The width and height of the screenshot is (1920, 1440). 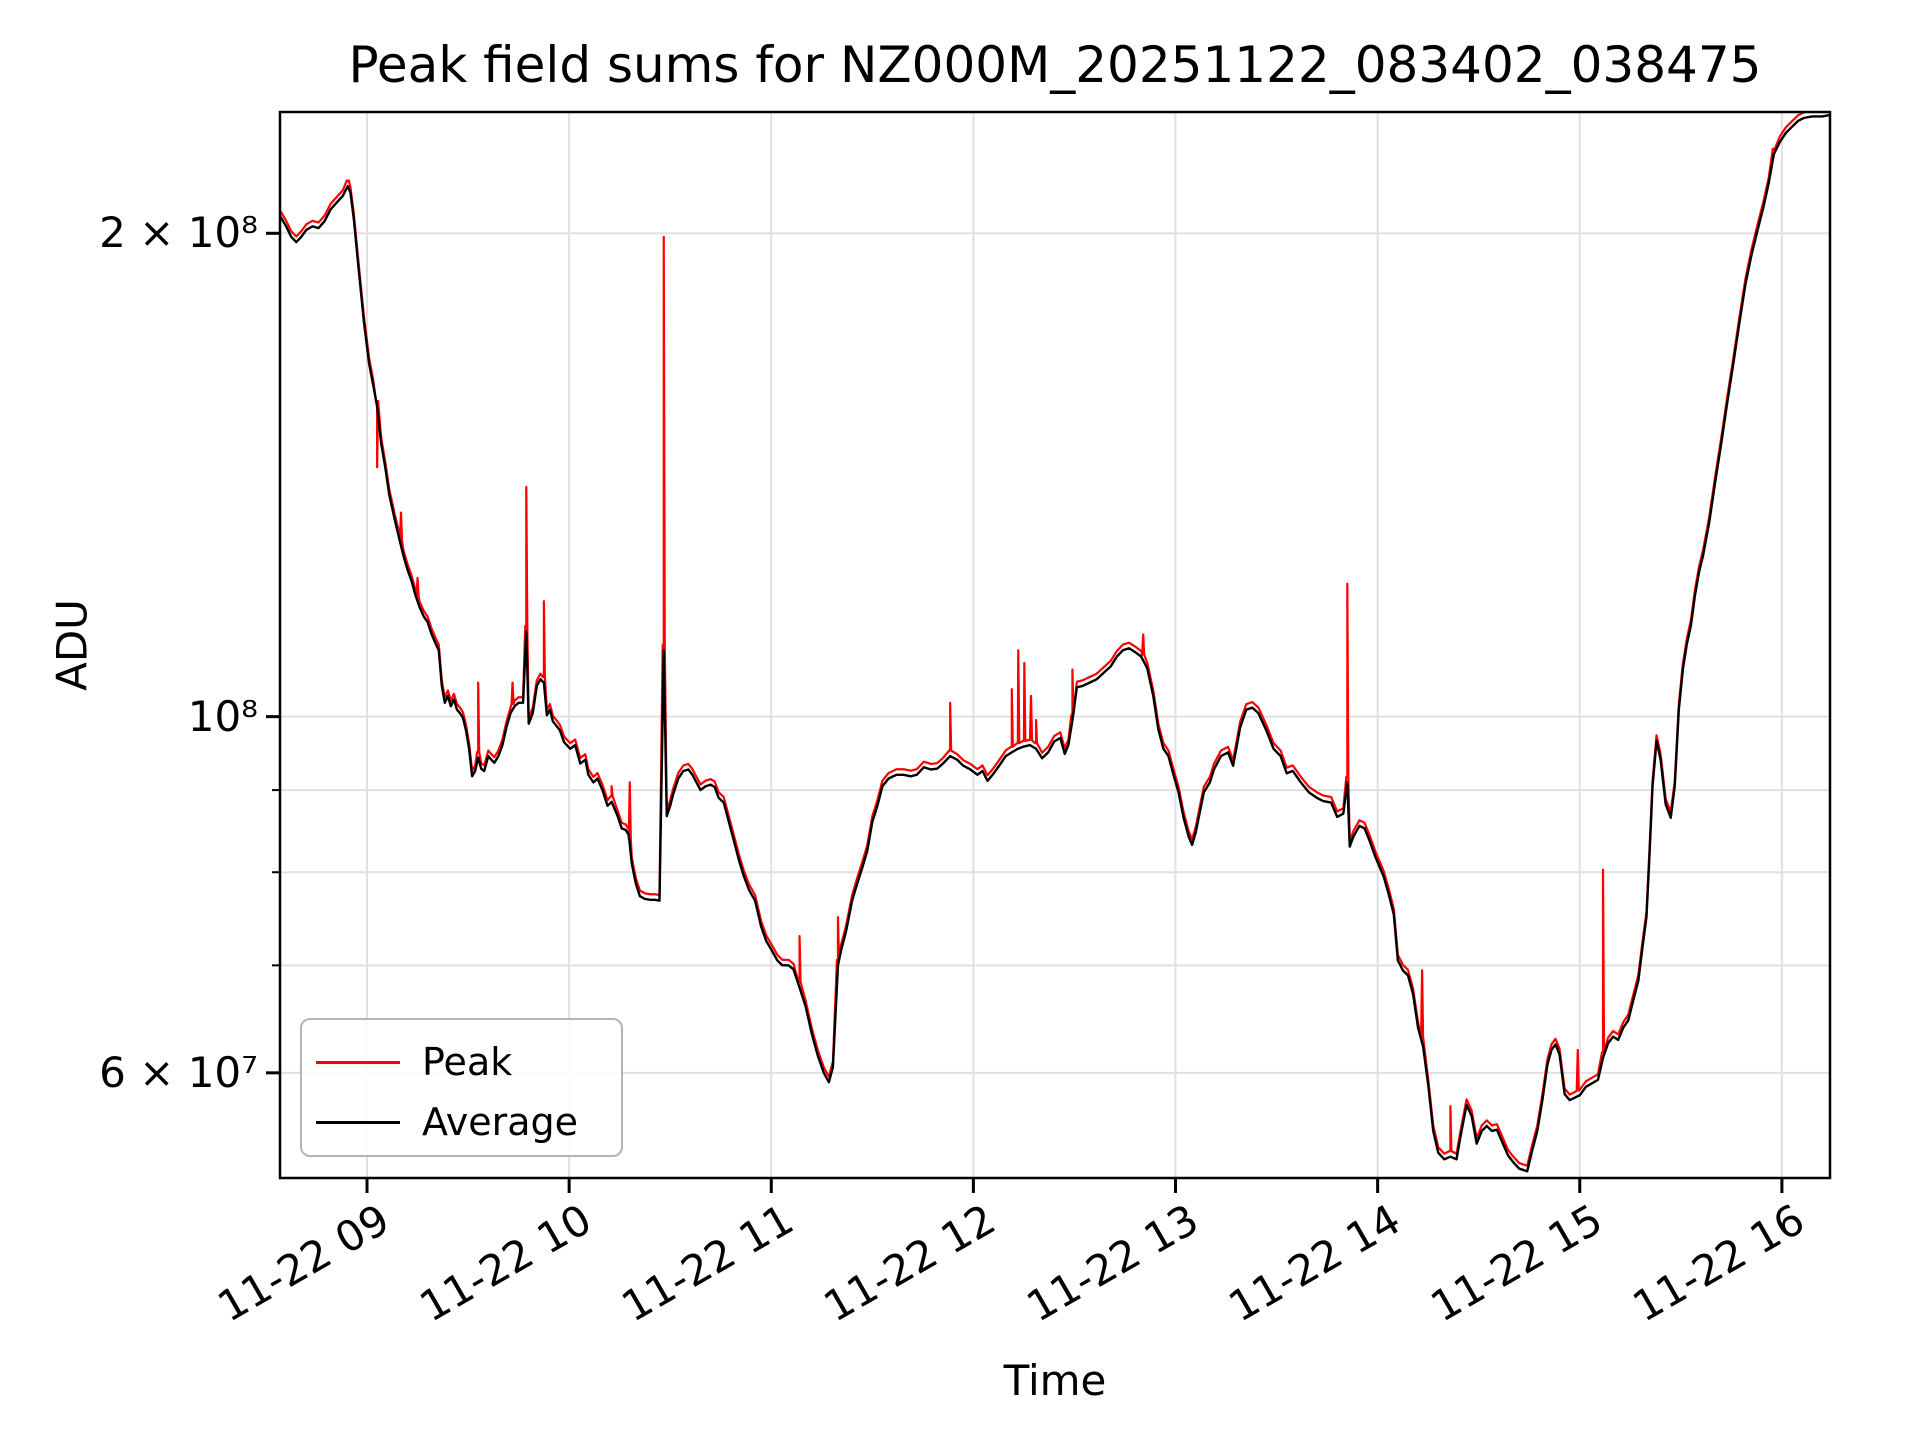 What do you see at coordinates (178, 1072) in the screenshot?
I see `y-tick-label: 6 × 10⁷` at bounding box center [178, 1072].